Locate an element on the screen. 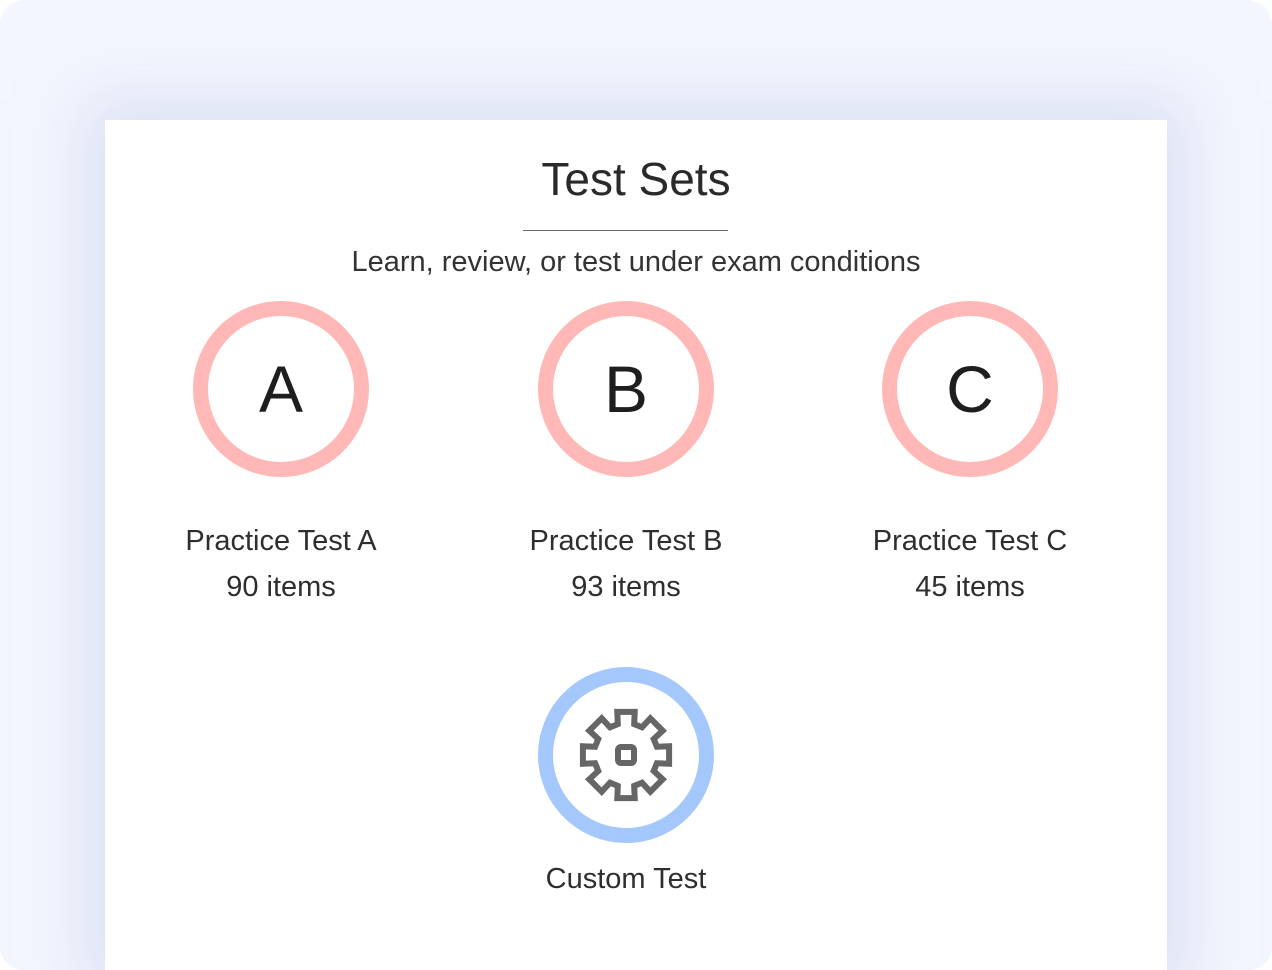 The height and width of the screenshot is (970, 1272). test-b-letter: B is located at coordinates (626, 389).